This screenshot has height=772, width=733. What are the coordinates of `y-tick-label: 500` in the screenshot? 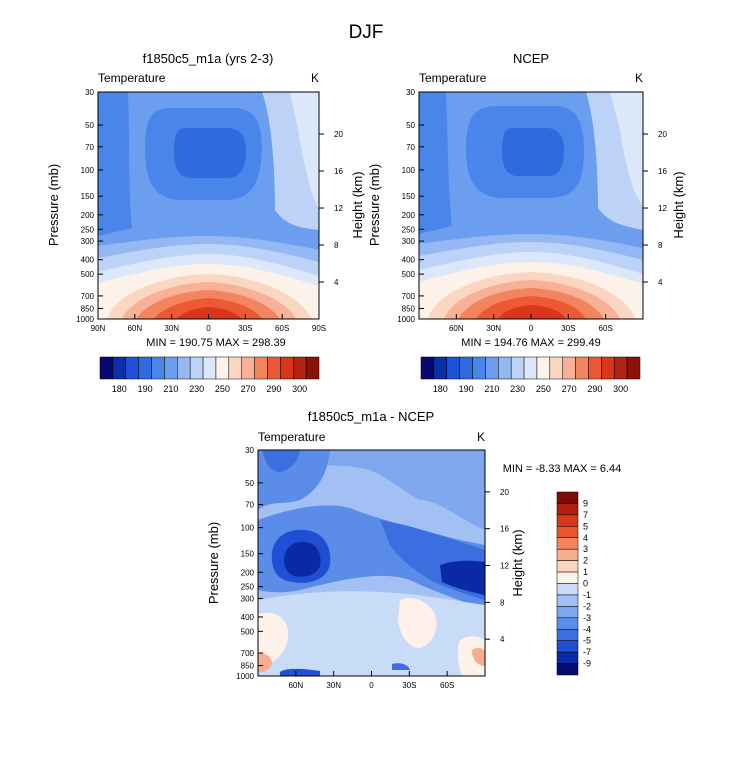 It's located at (409, 274).